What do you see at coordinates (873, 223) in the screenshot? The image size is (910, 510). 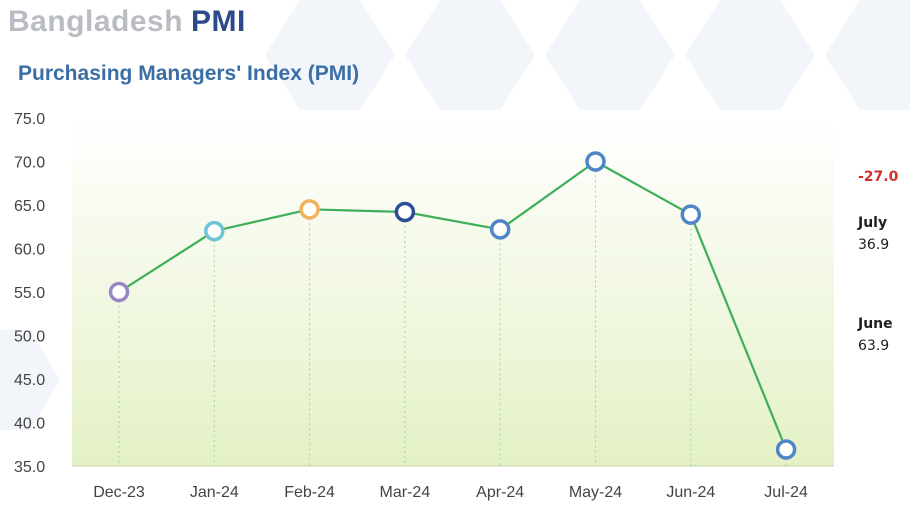 I see `july-label: July` at bounding box center [873, 223].